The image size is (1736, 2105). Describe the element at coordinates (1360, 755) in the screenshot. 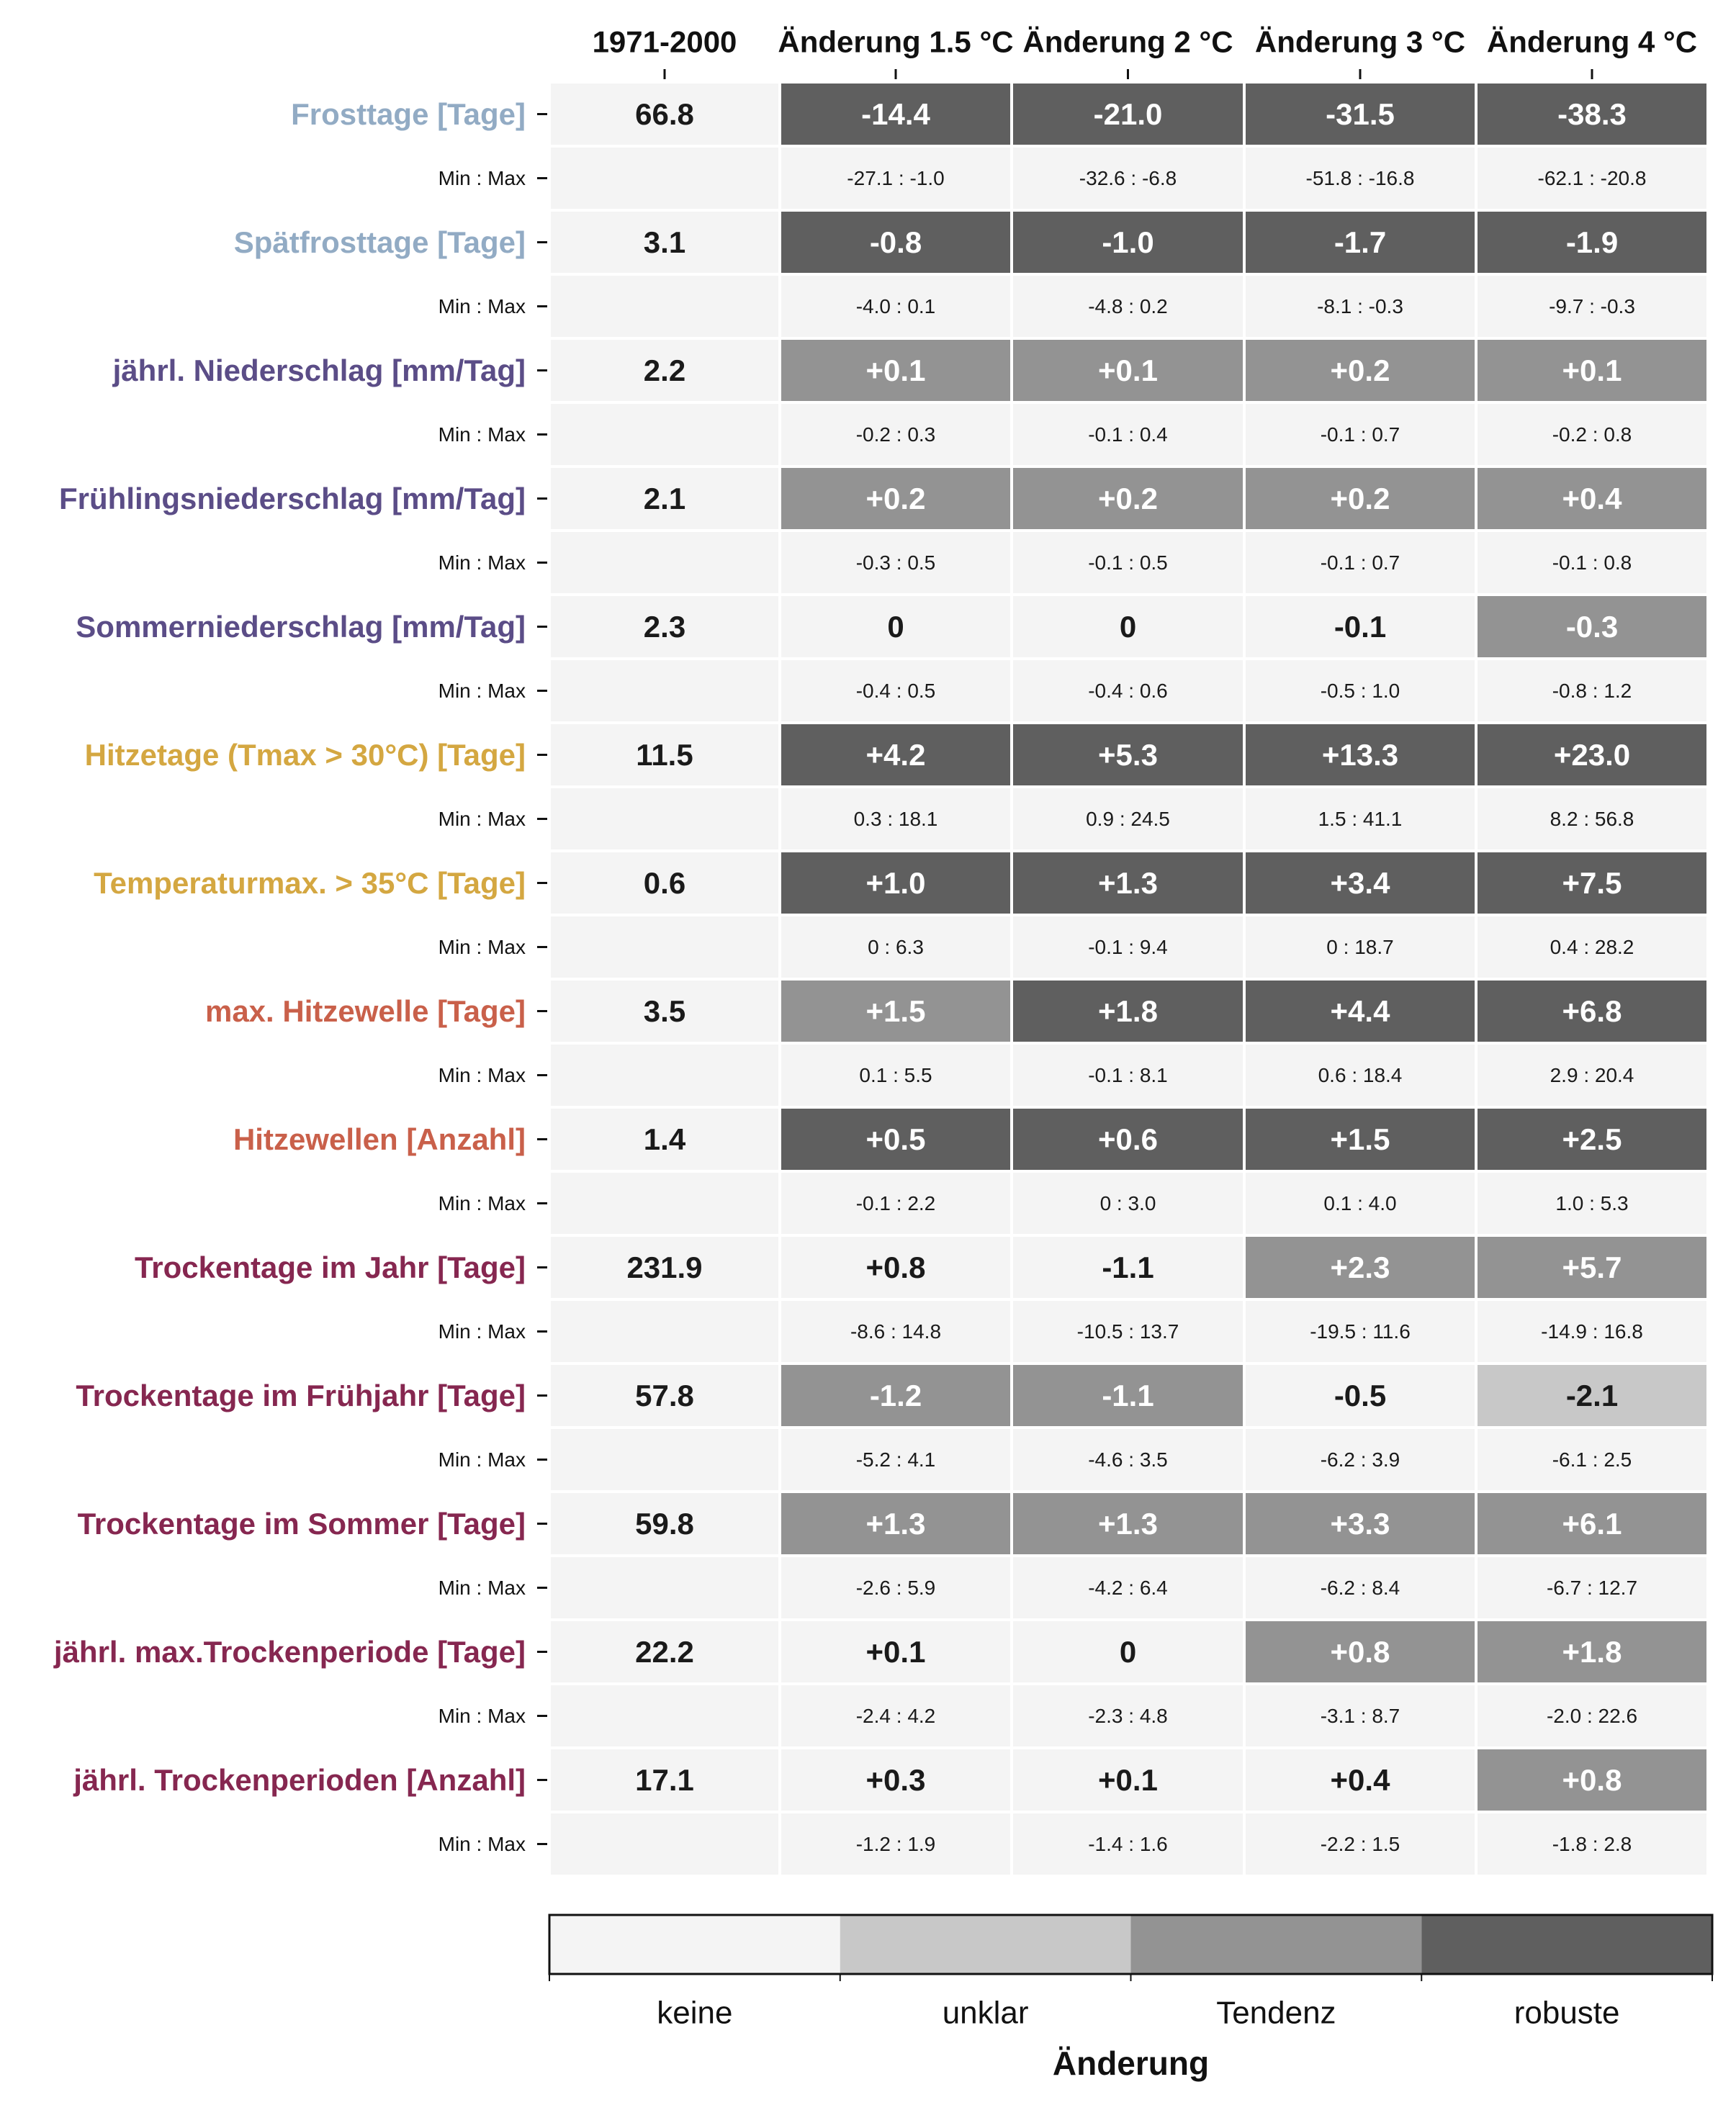

I see `change-value: +13.3` at that location.